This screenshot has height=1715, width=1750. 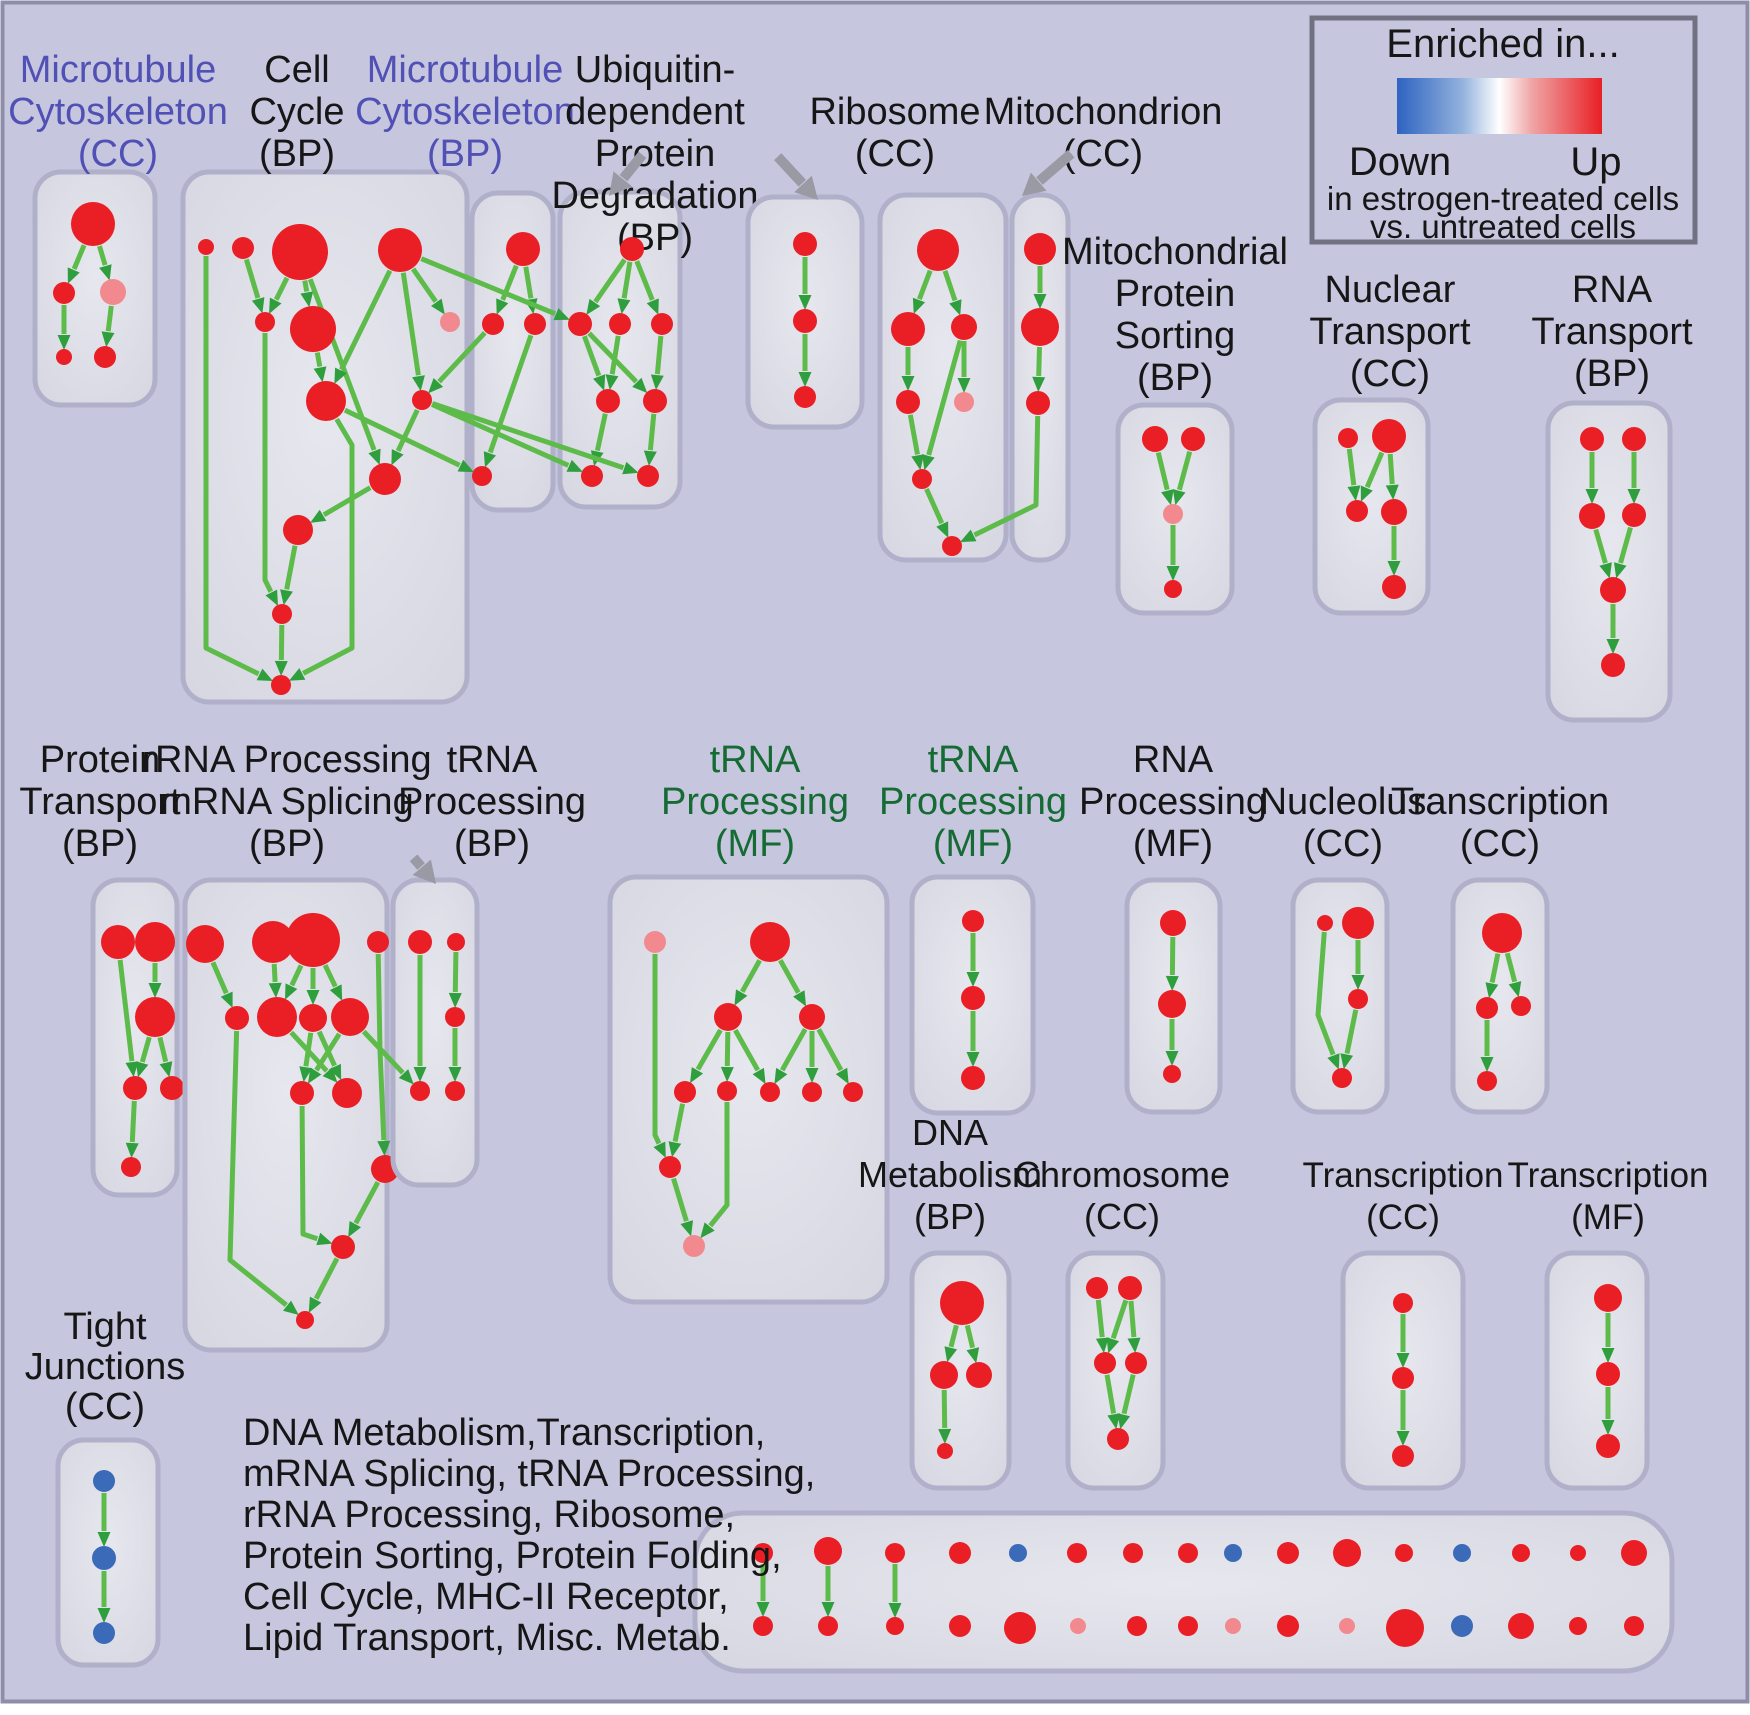 I want to click on cluster-label-line: Chromosome, so click(x=1122, y=1174).